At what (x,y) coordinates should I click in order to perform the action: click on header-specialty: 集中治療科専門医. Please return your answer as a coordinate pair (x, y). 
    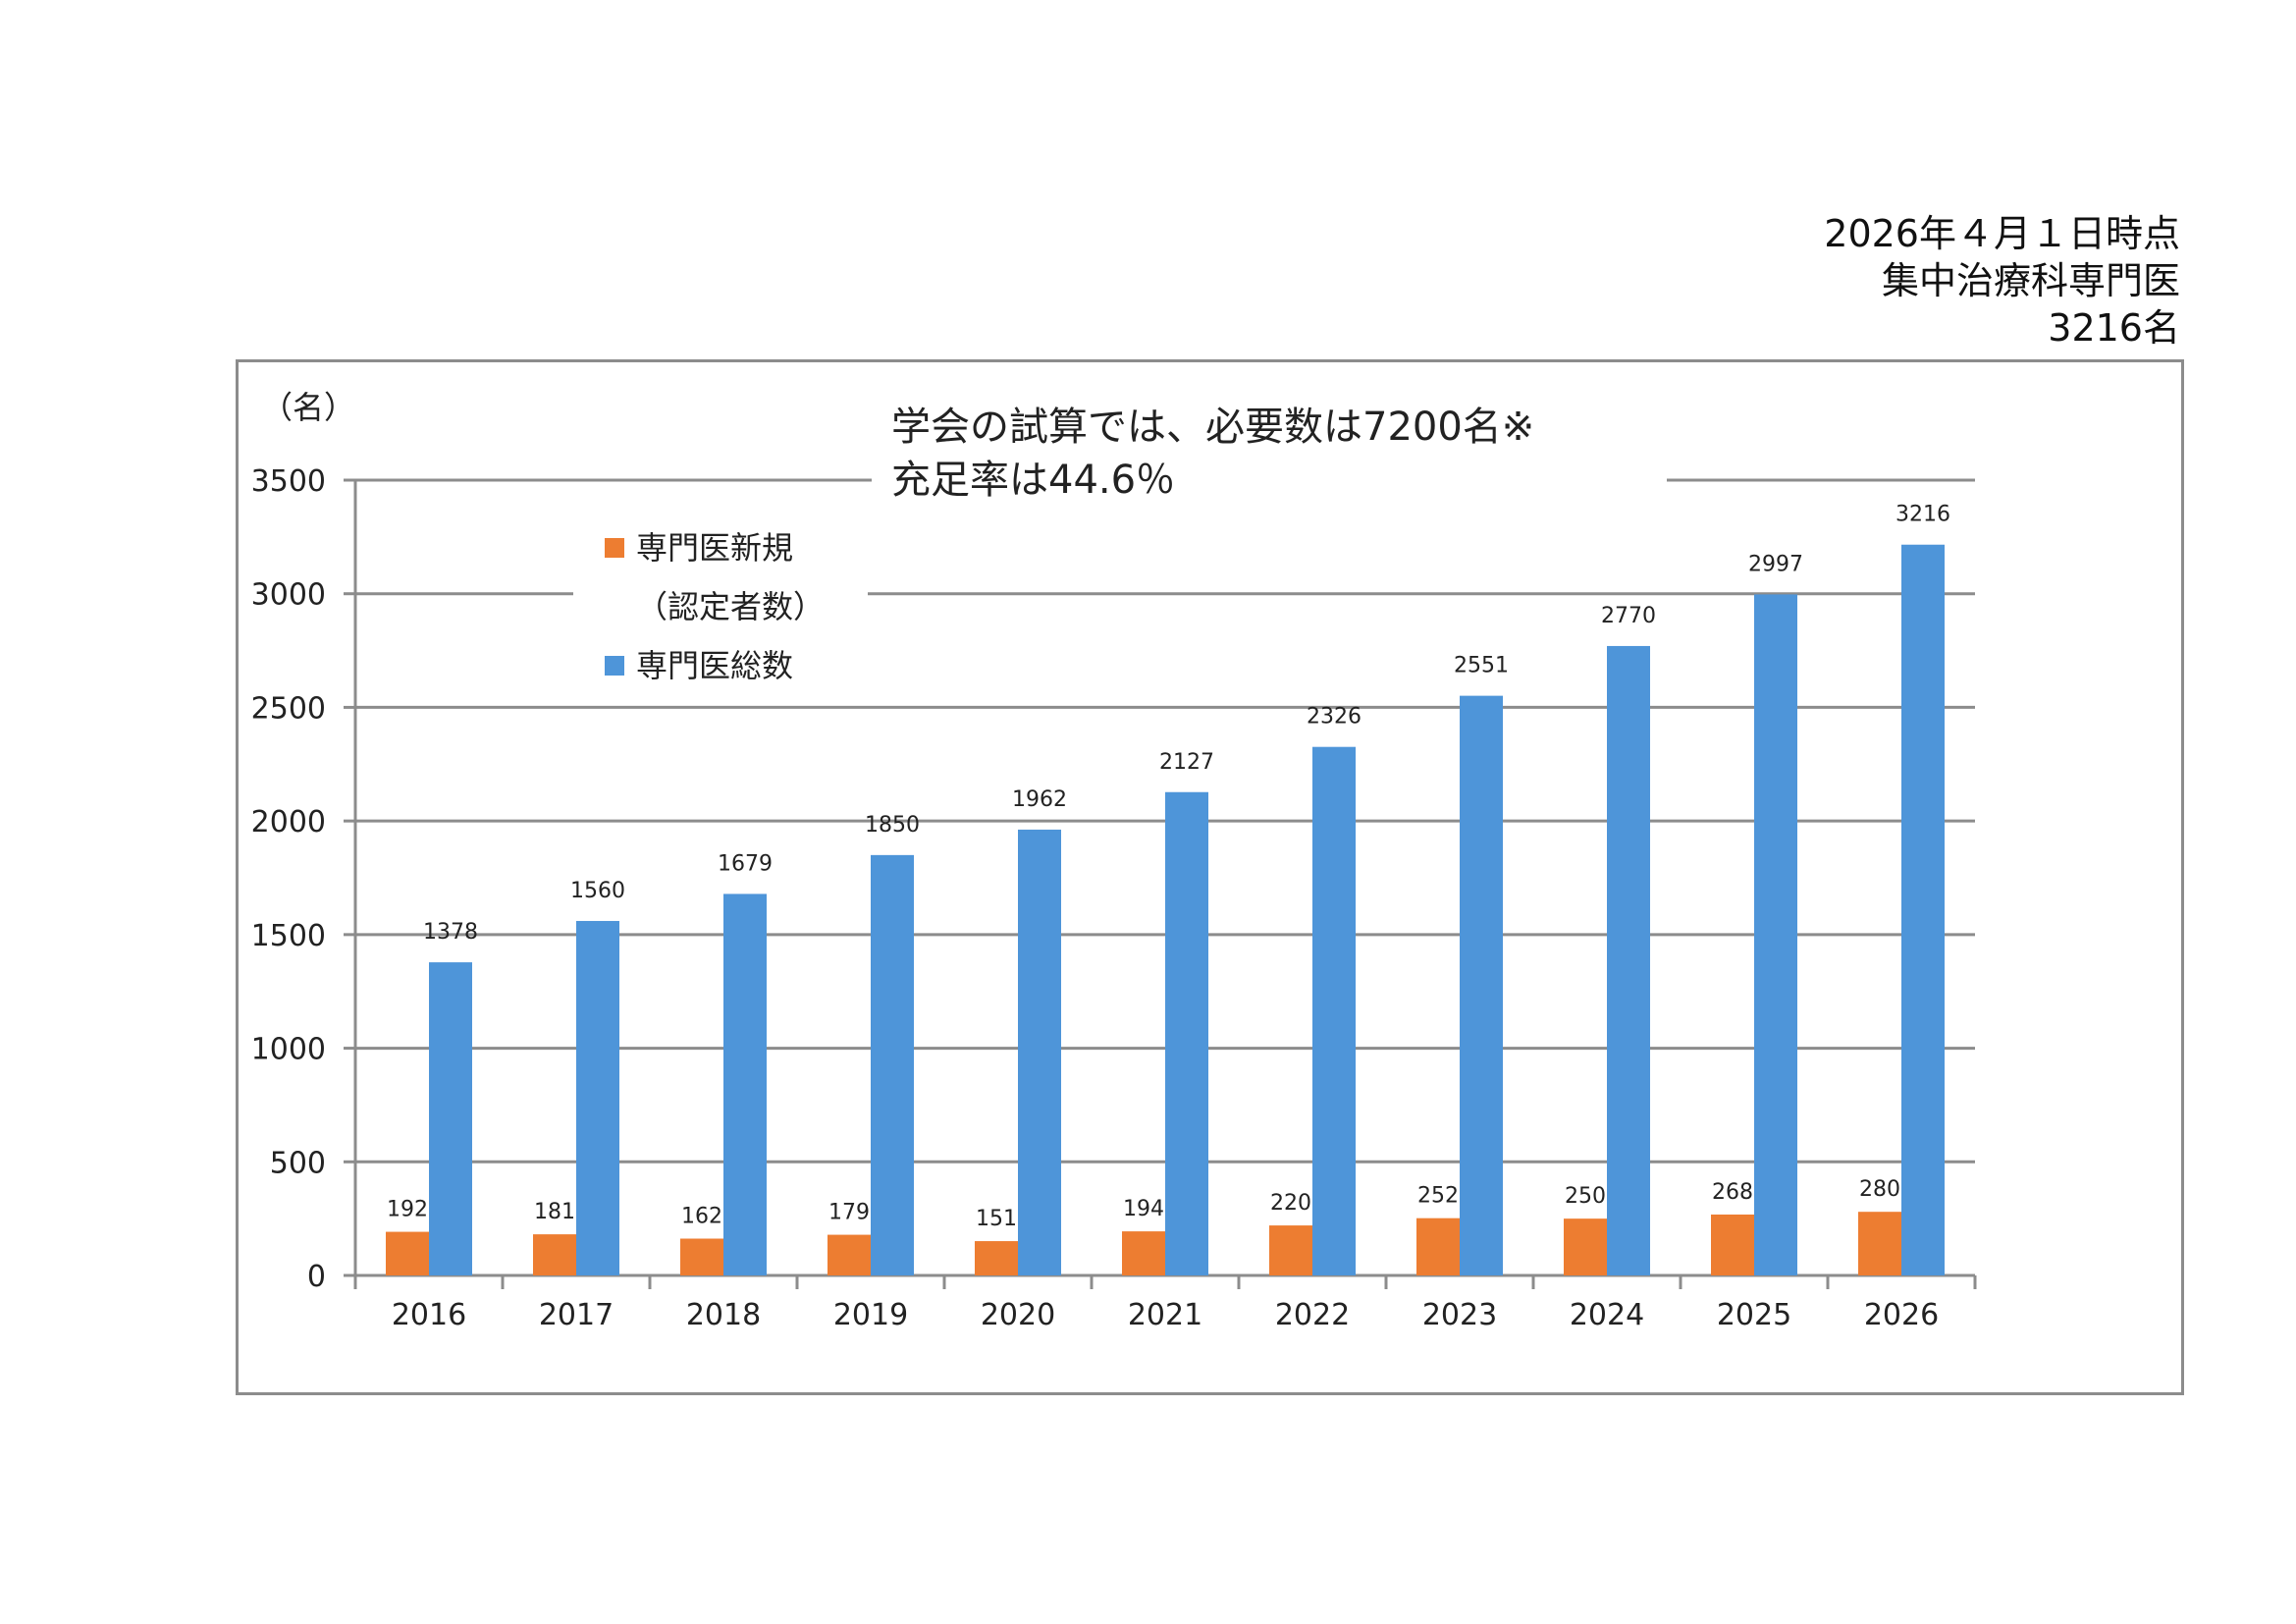
    Looking at the image, I should click on (2030, 280).